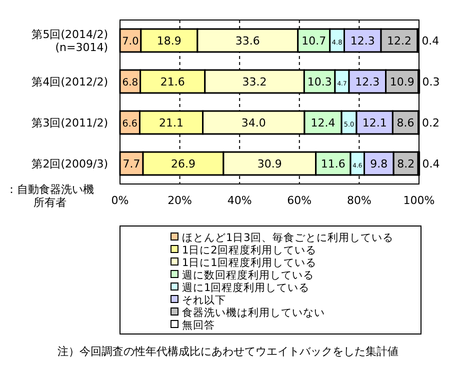 The width and height of the screenshot is (457, 370). Describe the element at coordinates (249, 250) in the screenshot. I see `legend-label: 1日に2回程度利用している` at that location.